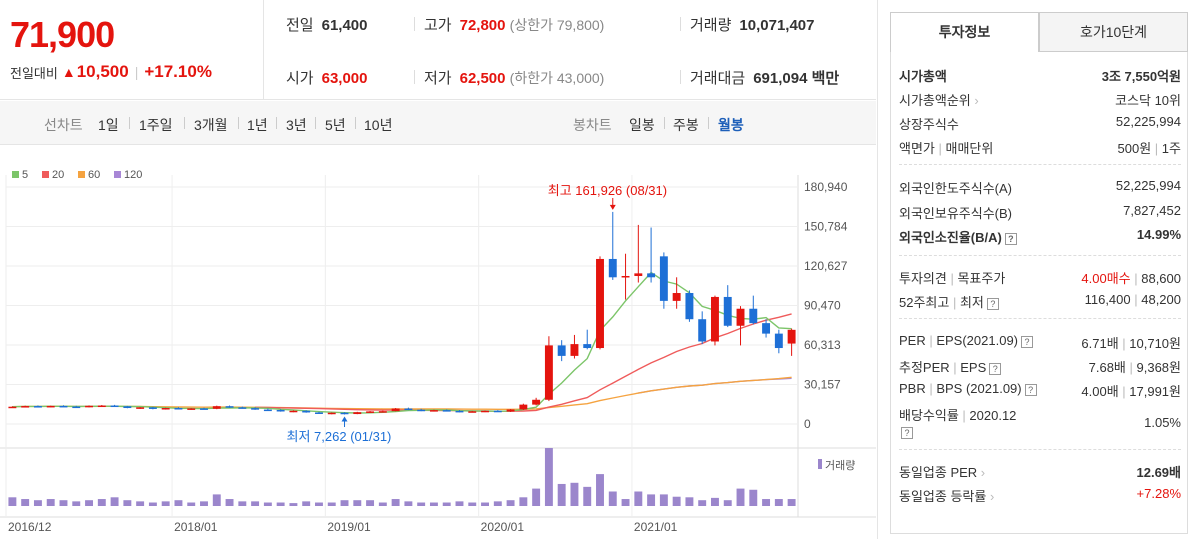 Image resolution: width=1194 pixels, height=539 pixels. I want to click on period-1d: 1일, so click(108, 125).